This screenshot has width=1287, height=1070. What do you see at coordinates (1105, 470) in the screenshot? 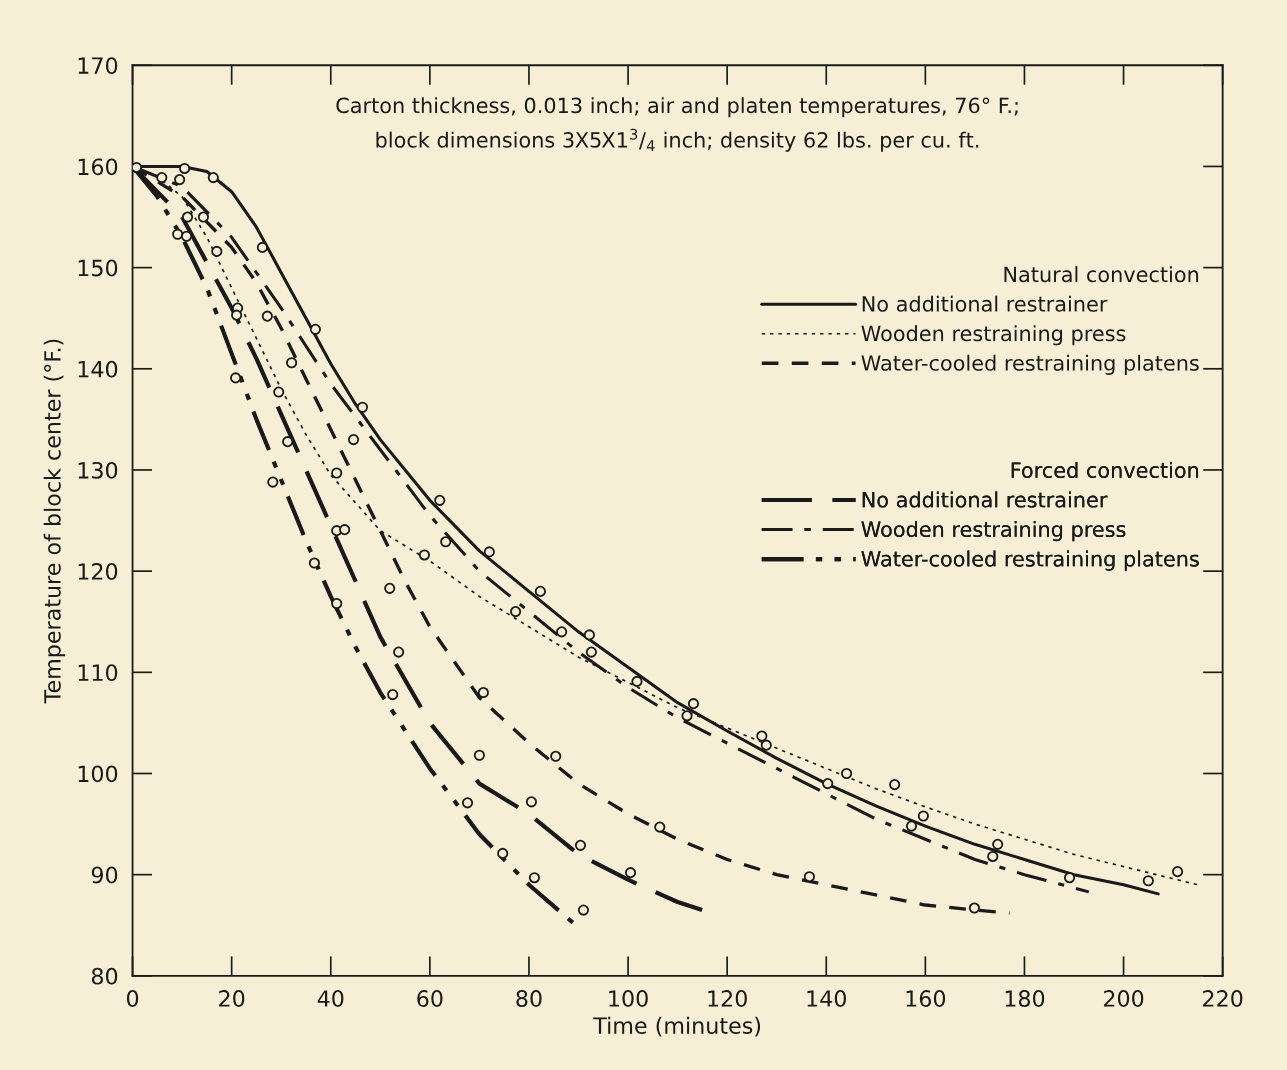
I see `annotation: Forced convection` at bounding box center [1105, 470].